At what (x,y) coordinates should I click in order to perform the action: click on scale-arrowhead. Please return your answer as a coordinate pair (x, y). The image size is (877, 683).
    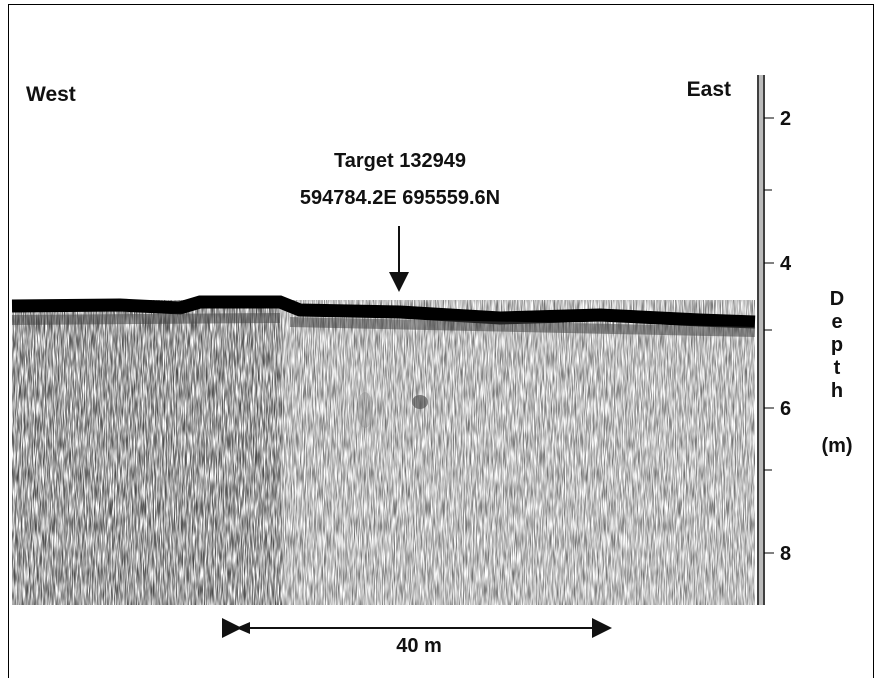
    Looking at the image, I should click on (243, 628).